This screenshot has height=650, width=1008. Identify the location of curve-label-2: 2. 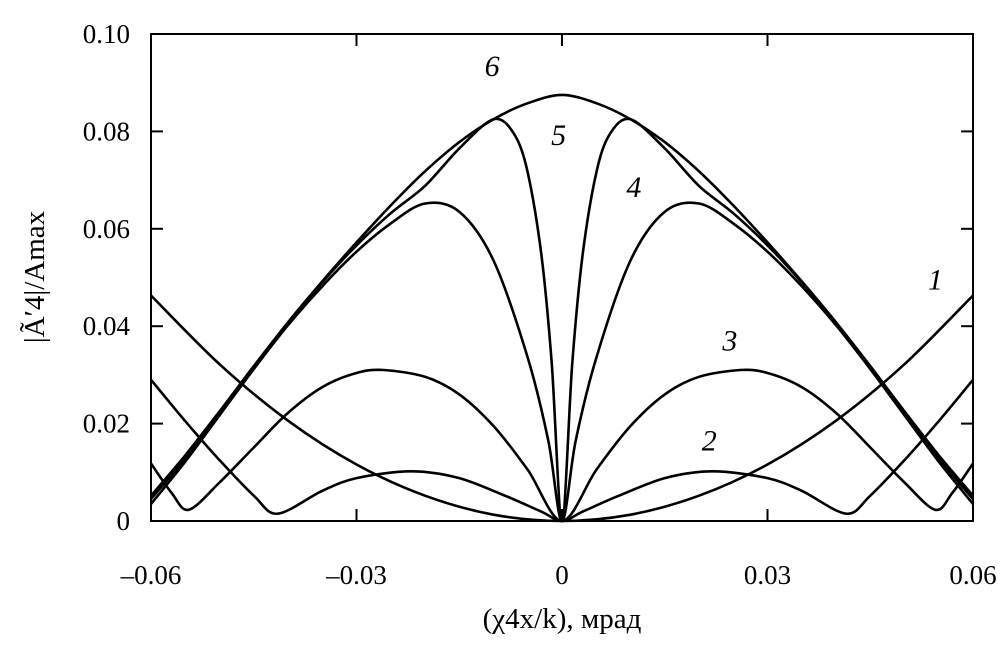
(709, 440).